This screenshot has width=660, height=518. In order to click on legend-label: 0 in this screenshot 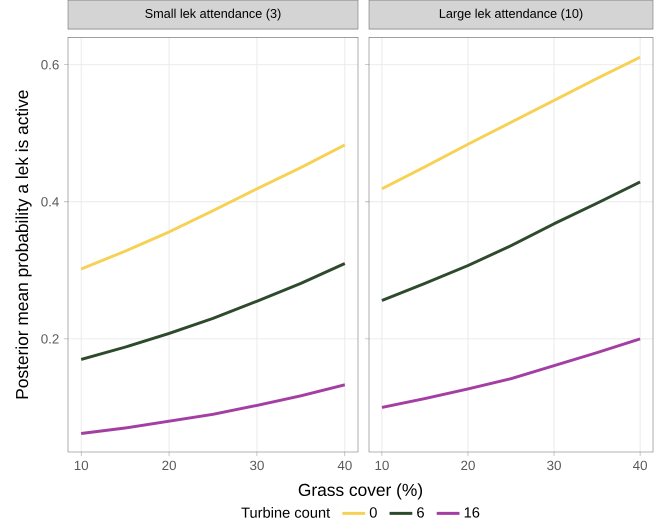, I will do `click(373, 512)`.